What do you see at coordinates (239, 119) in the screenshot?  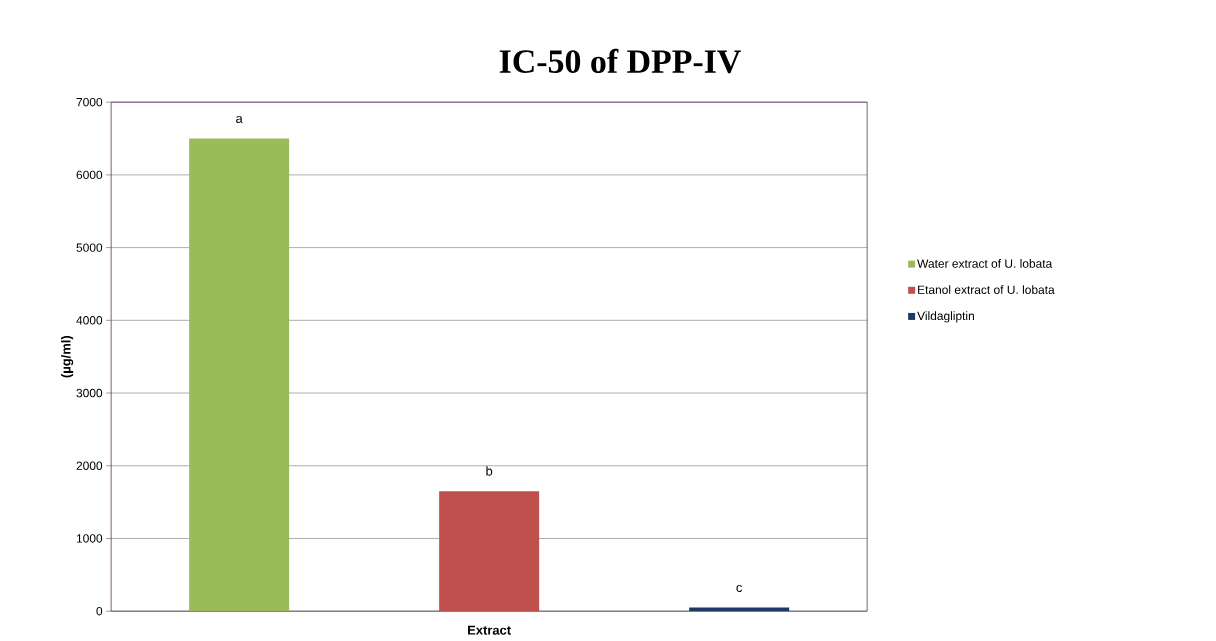 I see `annotation: a` at bounding box center [239, 119].